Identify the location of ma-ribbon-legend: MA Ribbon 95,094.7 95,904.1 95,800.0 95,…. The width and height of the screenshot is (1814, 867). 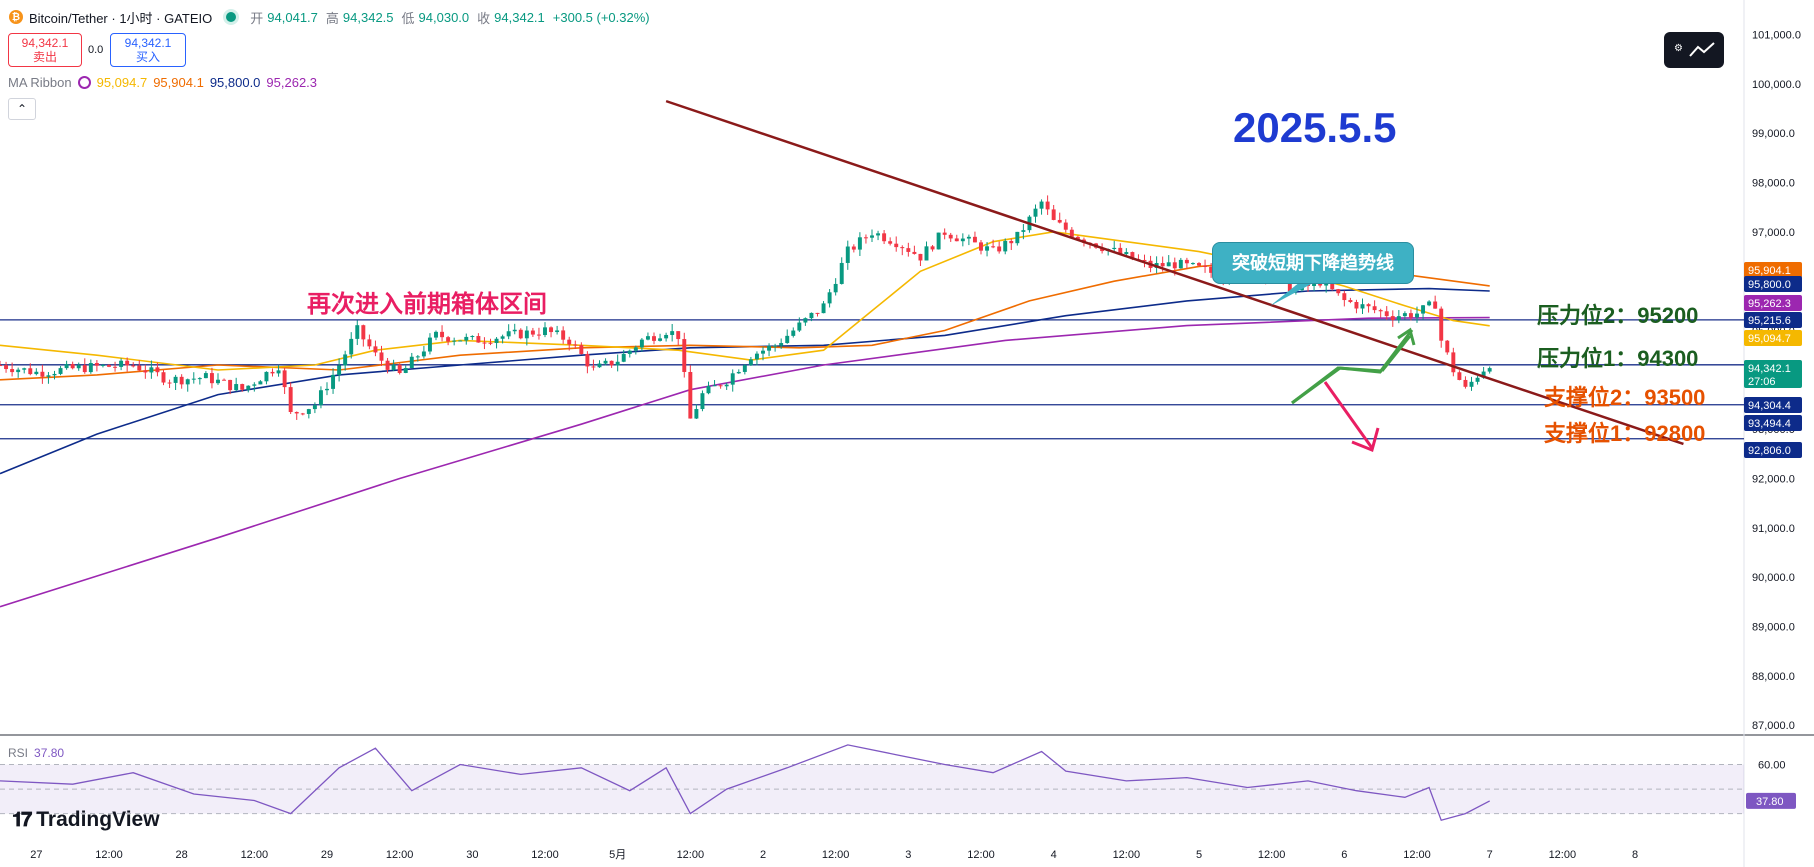
(165, 82).